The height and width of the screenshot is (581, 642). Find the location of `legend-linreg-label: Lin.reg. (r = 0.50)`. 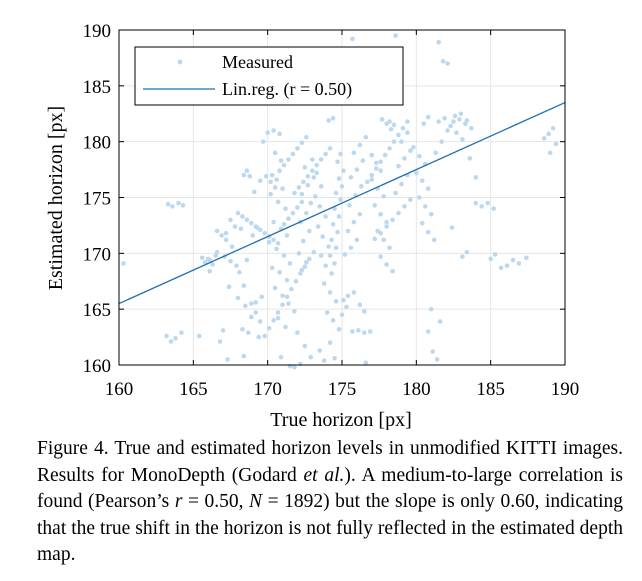

legend-linreg-label: Lin.reg. (r = 0.50) is located at coordinates (287, 89).